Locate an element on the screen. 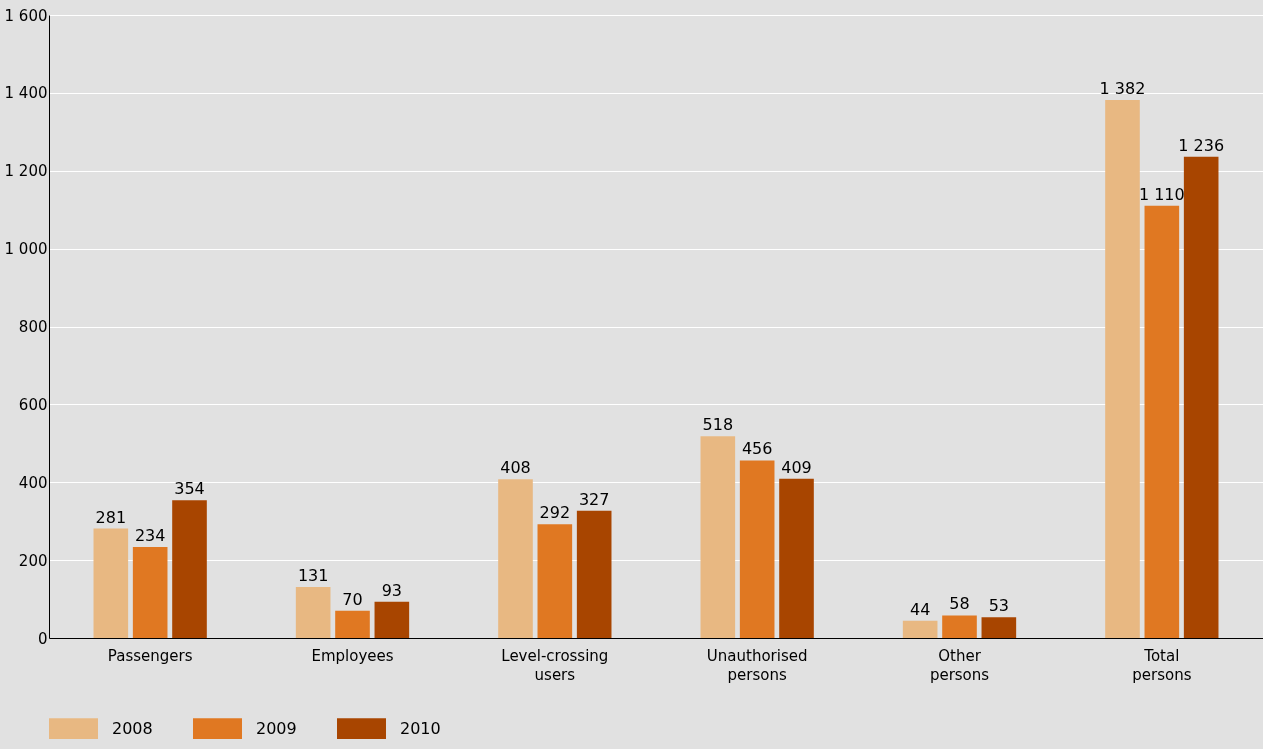  data-label: 93 is located at coordinates (392, 590).